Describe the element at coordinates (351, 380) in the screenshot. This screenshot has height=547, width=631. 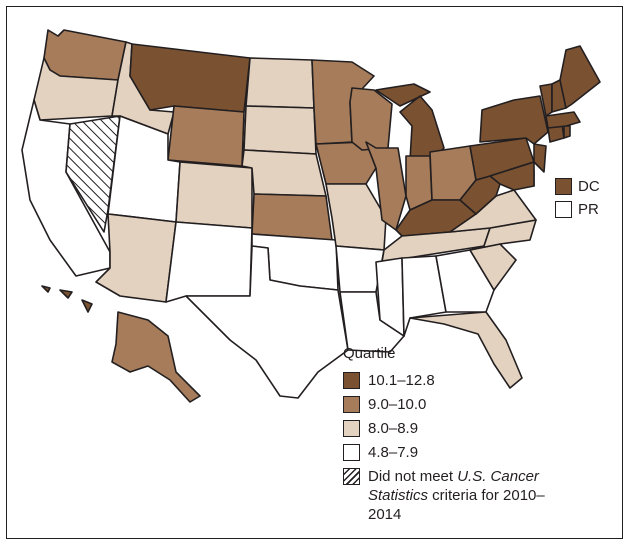
I see `legend-swatch-q4` at that location.